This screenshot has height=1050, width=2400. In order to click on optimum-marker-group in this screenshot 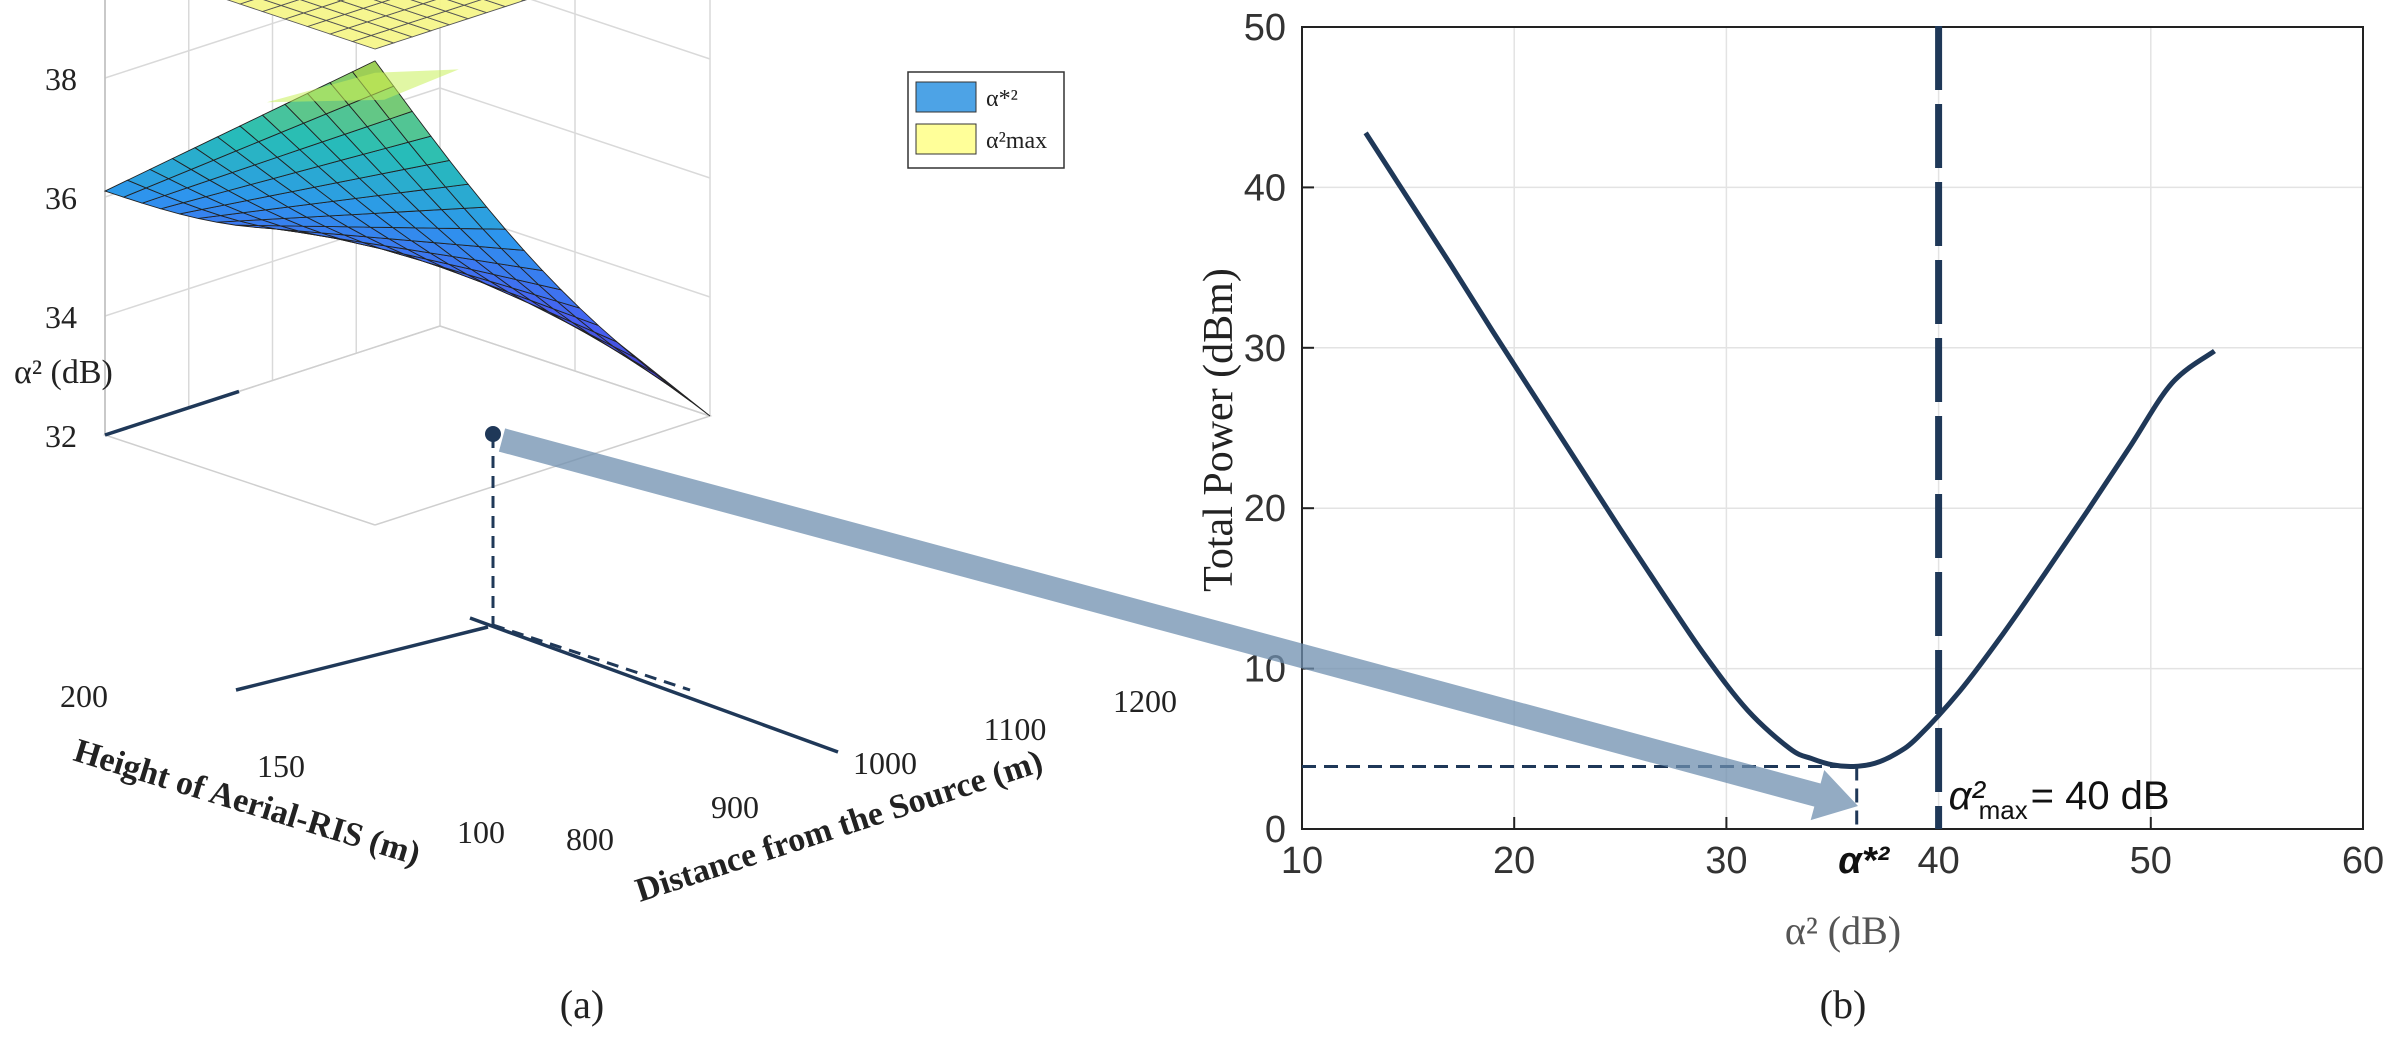, I will do `click(588, 559)`.